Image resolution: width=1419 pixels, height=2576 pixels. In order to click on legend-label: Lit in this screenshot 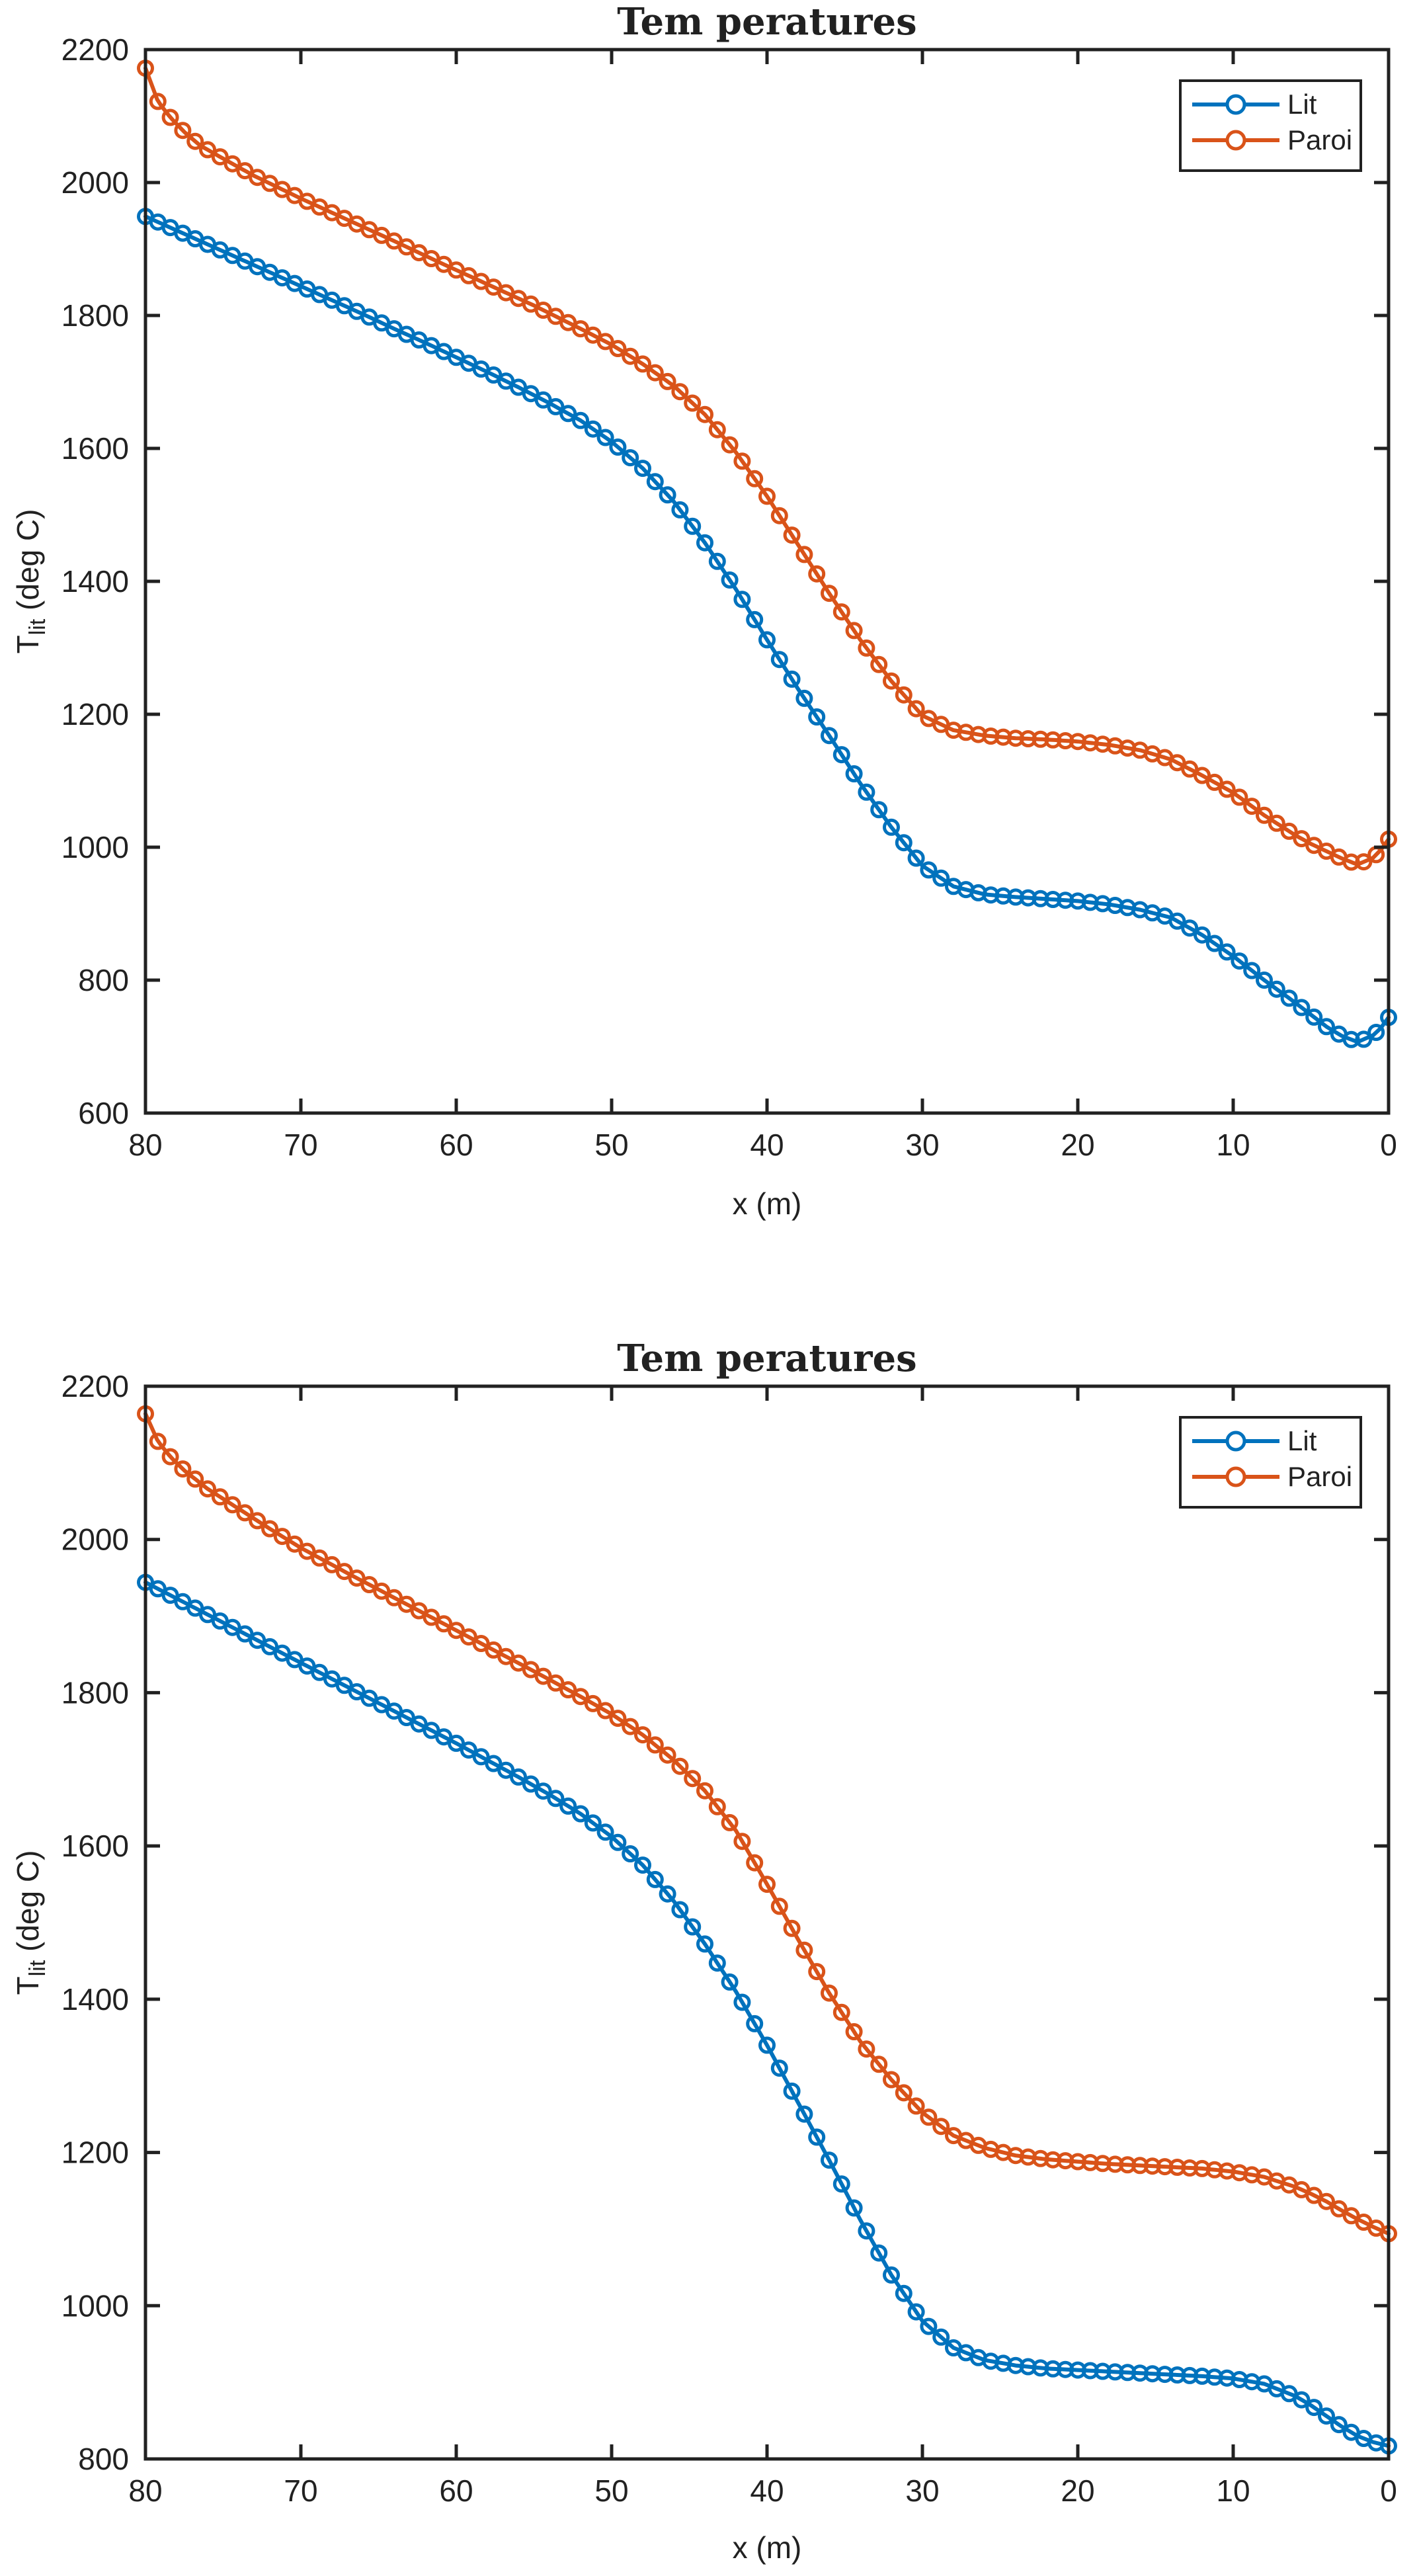, I will do `click(1302, 1441)`.